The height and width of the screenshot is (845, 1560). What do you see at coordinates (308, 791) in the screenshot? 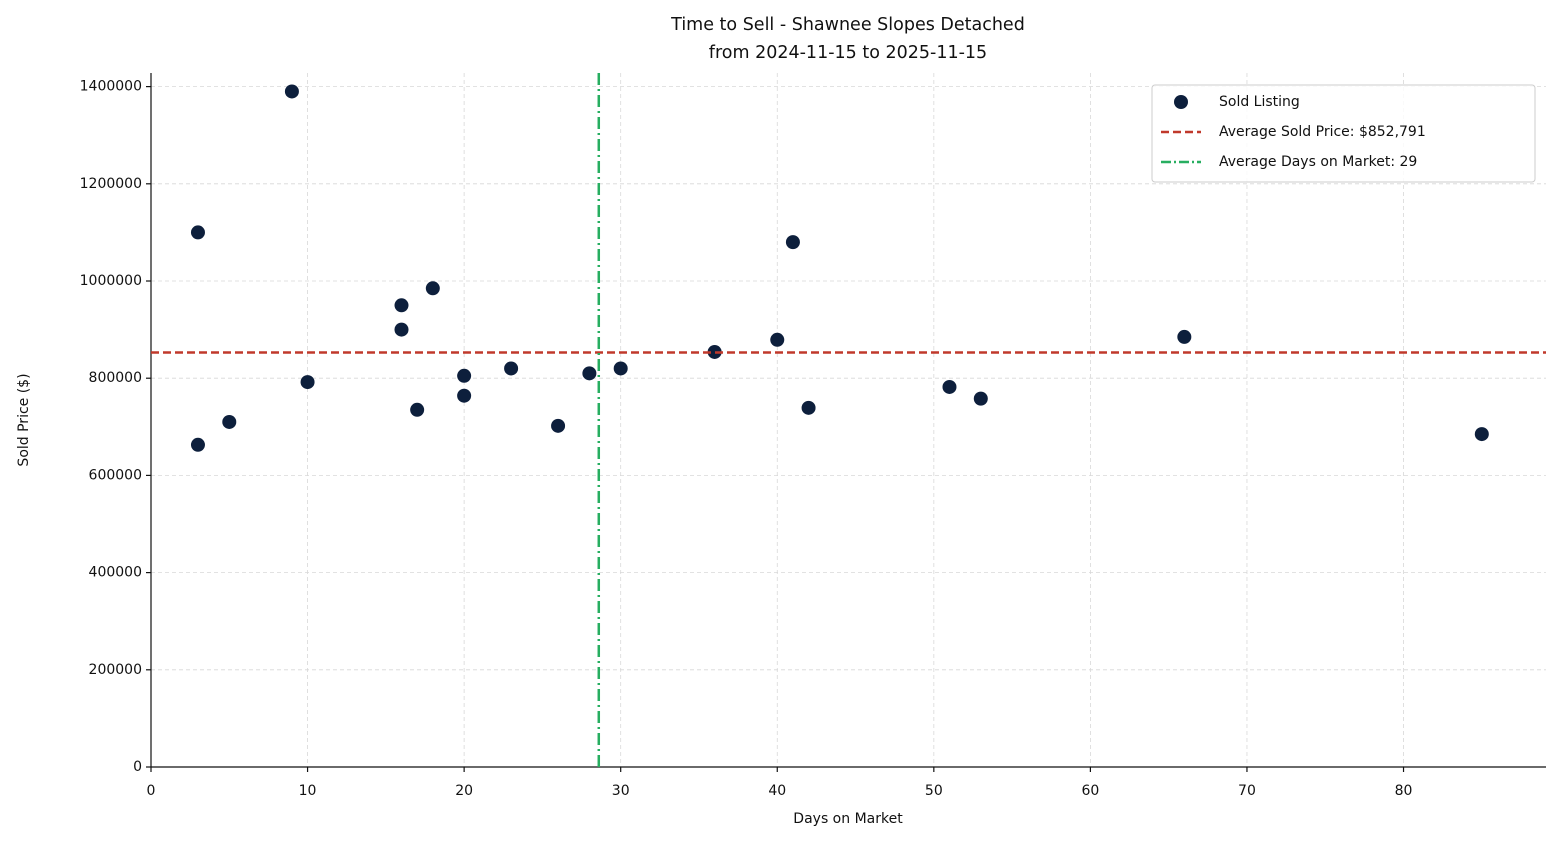
I see `x-tick-label: 10` at bounding box center [308, 791].